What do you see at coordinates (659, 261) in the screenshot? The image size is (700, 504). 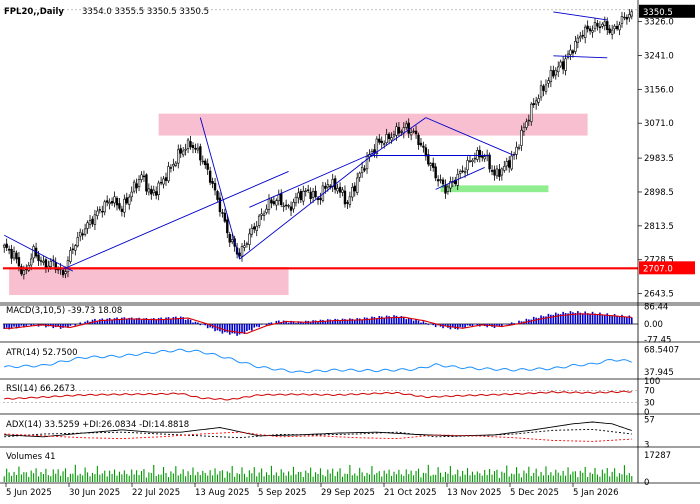 I see `y-tick-label: 2728.5` at bounding box center [659, 261].